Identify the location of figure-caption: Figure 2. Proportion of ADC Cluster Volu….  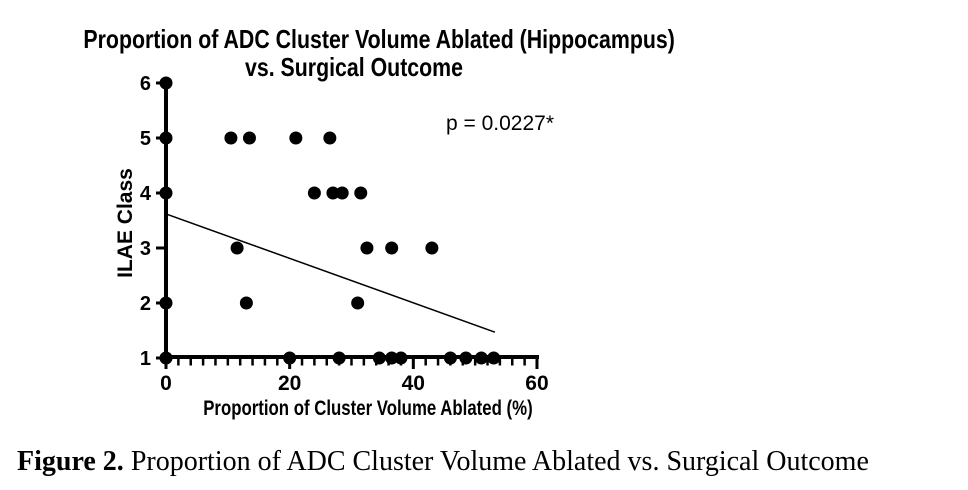
(492, 462).